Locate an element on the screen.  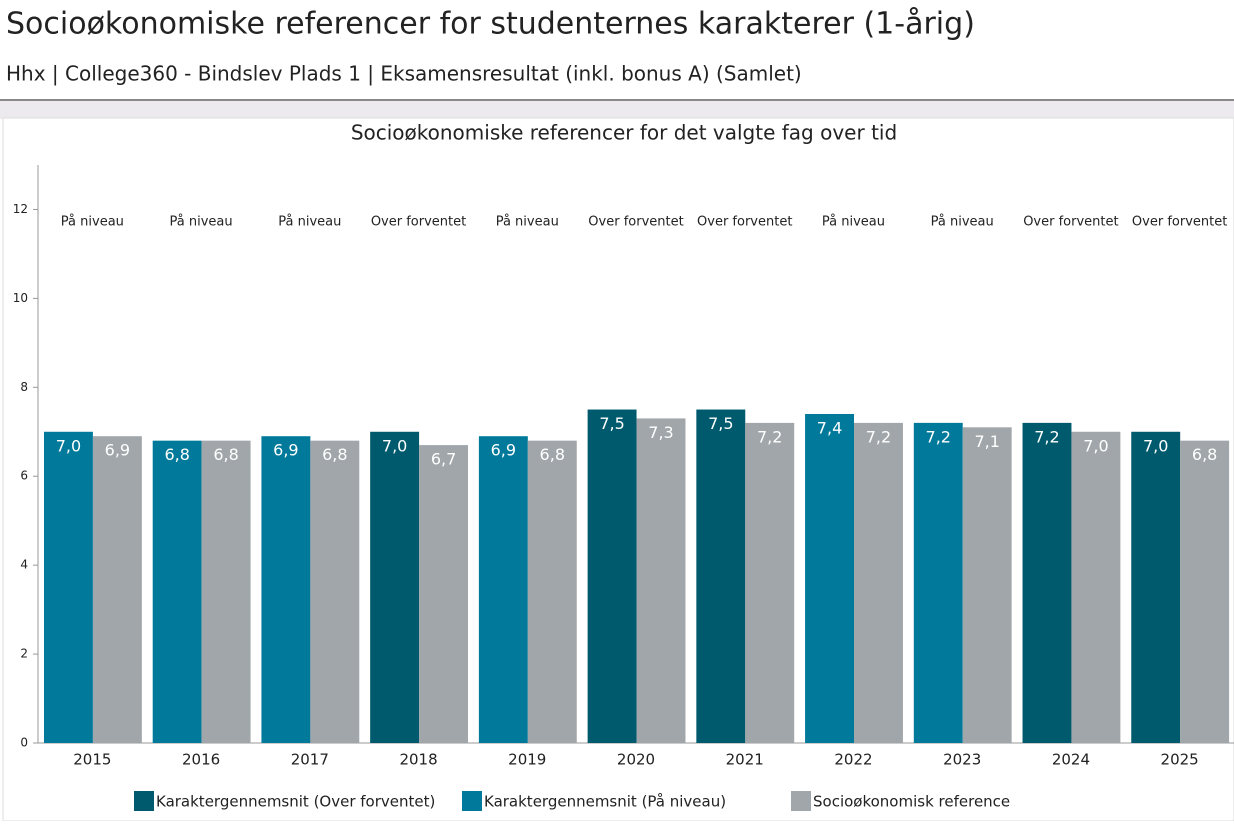
y-tick-label: 4 is located at coordinates (24, 565).